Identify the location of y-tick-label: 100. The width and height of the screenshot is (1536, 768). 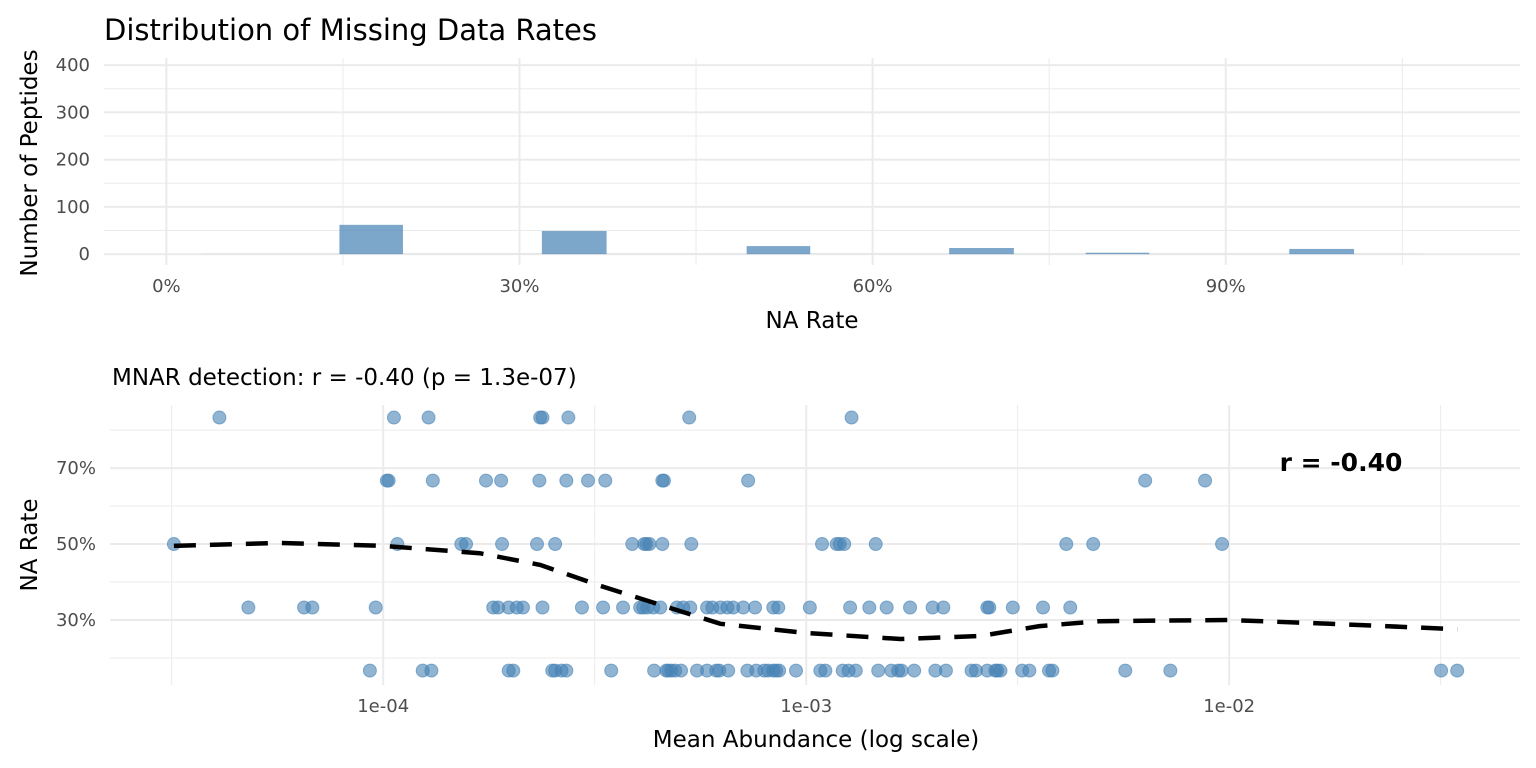
(73, 207).